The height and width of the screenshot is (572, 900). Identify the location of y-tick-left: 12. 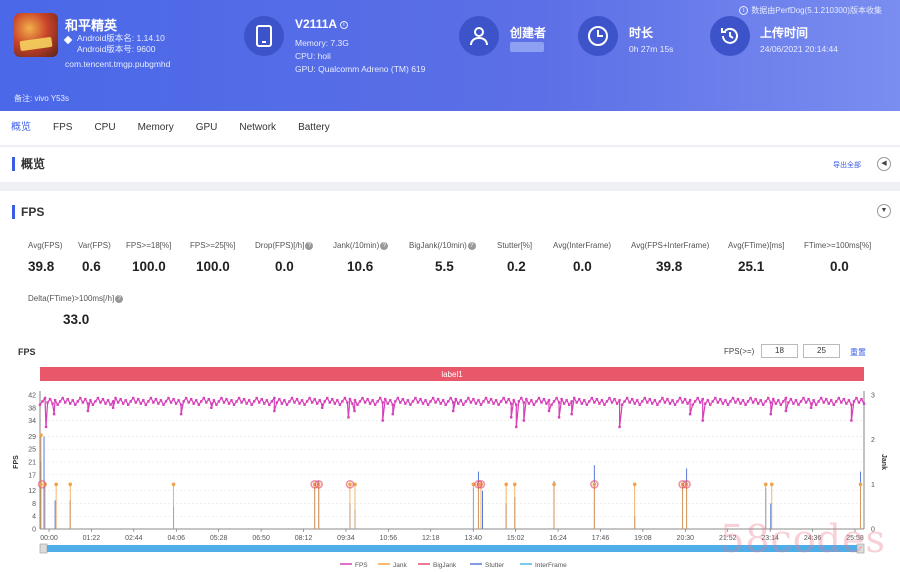
(32, 491).